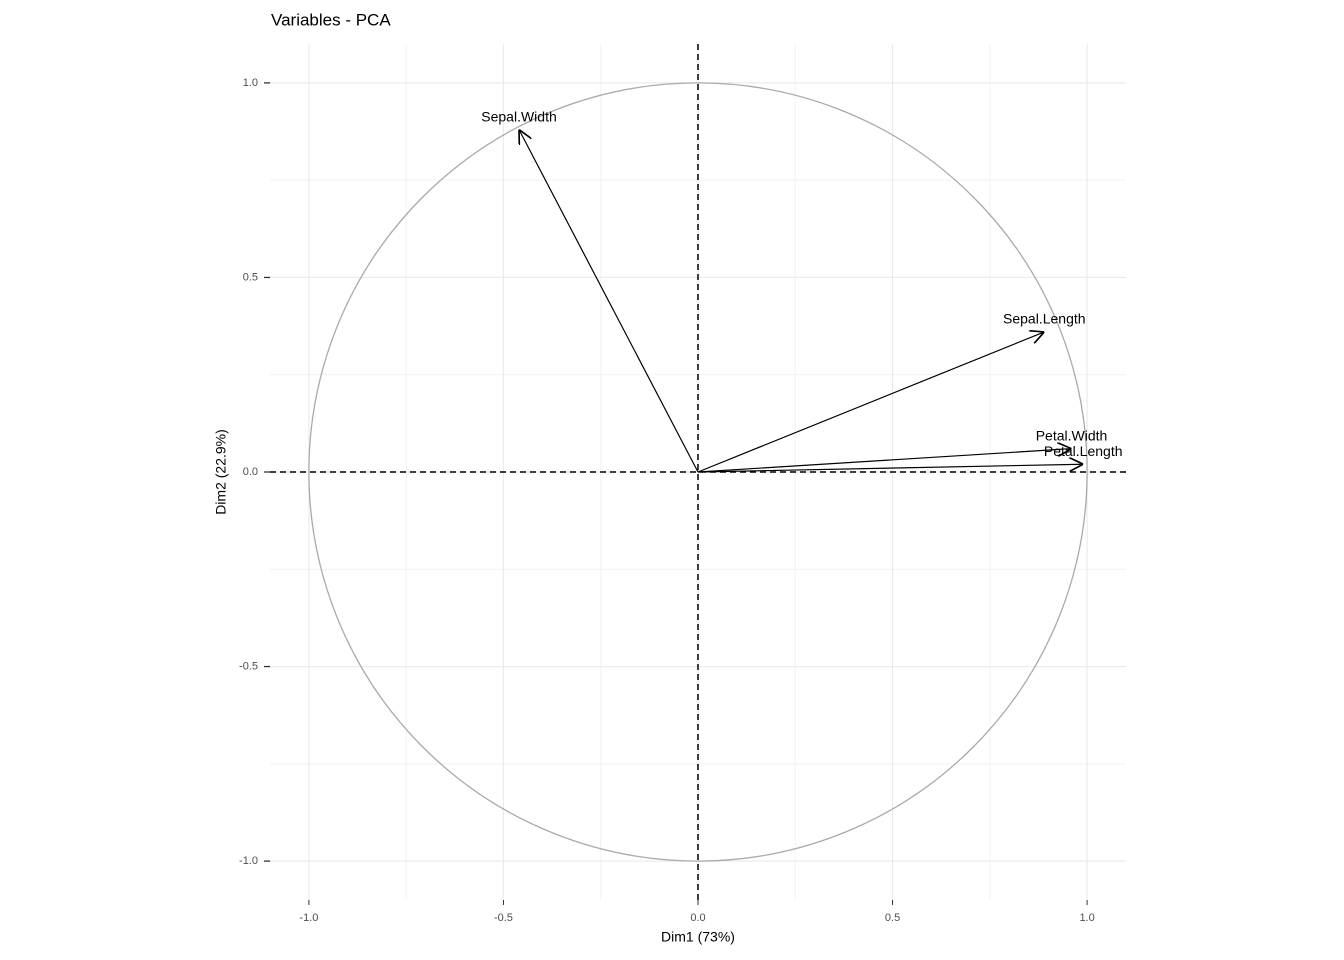 The image size is (1344, 960). What do you see at coordinates (248, 666) in the screenshot?
I see `y-tick-label: -0.5` at bounding box center [248, 666].